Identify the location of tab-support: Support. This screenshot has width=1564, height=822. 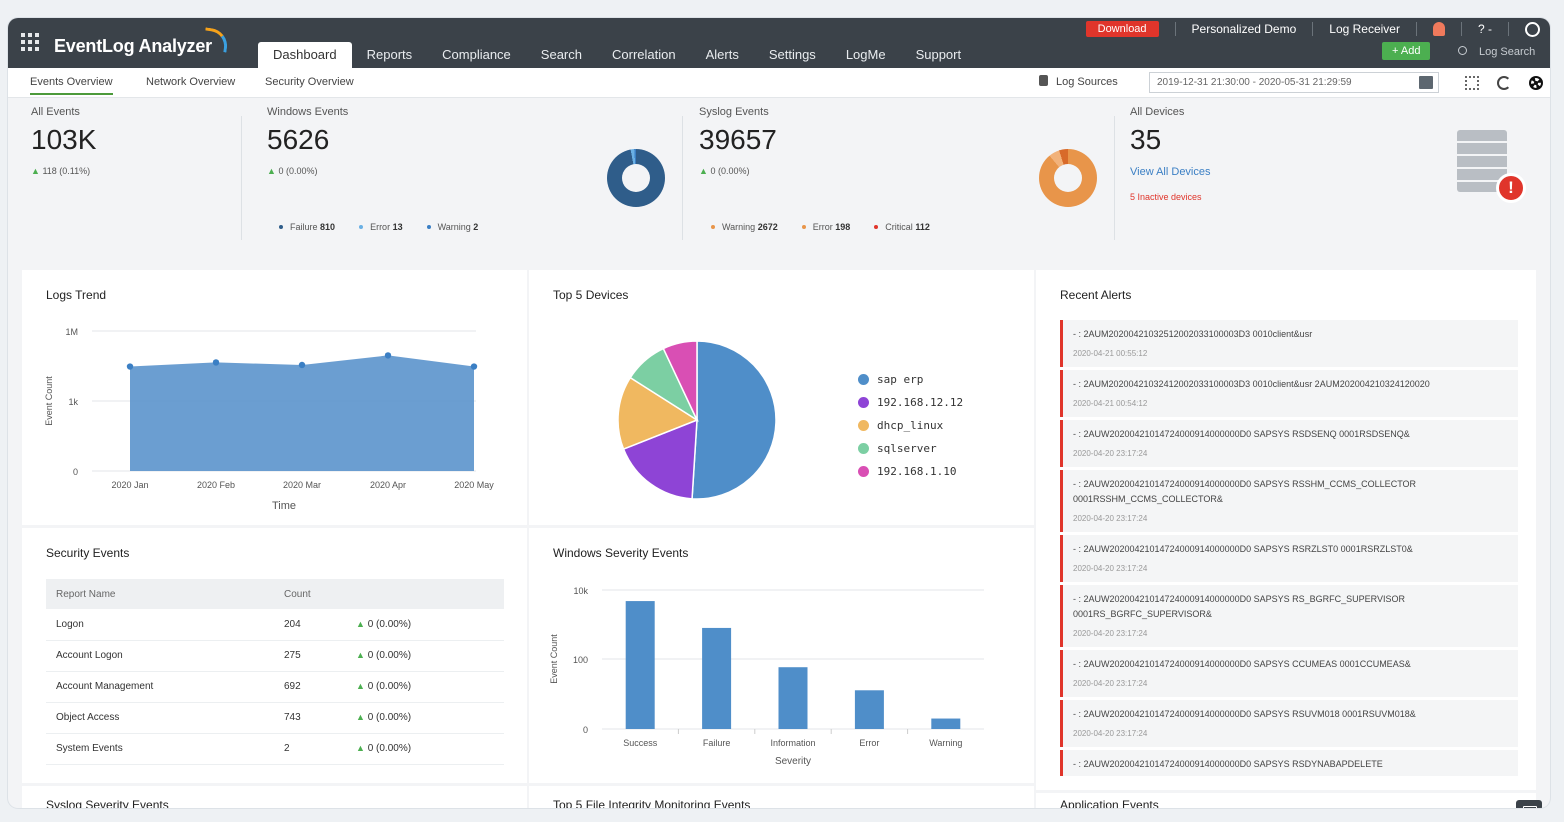
(938, 54).